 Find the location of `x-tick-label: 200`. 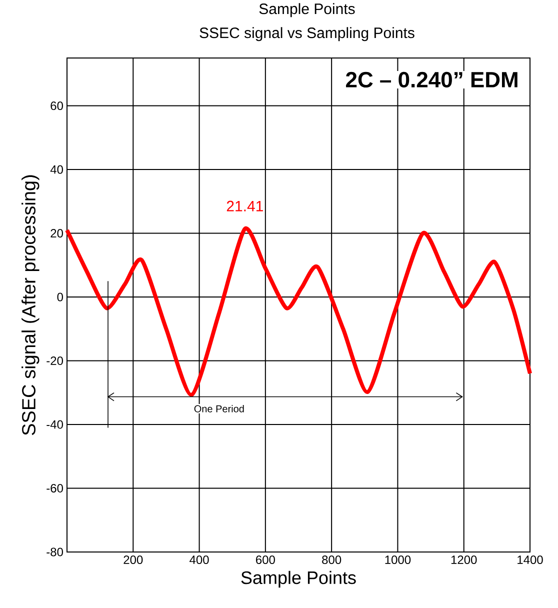

x-tick-label: 200 is located at coordinates (133, 560).